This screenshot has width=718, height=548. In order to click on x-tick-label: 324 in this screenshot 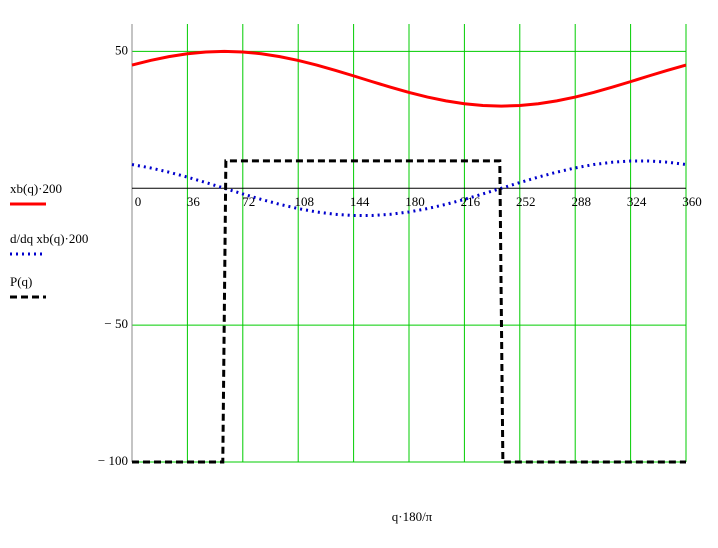, I will do `click(637, 201)`.